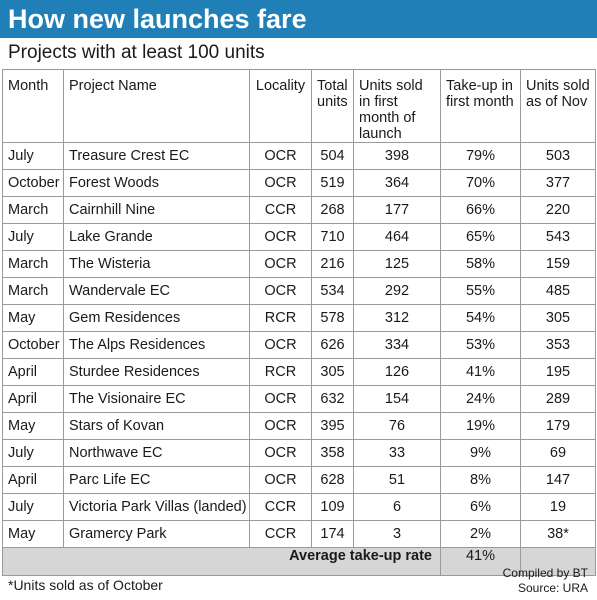  I want to click on cell-units-sold-nov: 289, so click(558, 399).